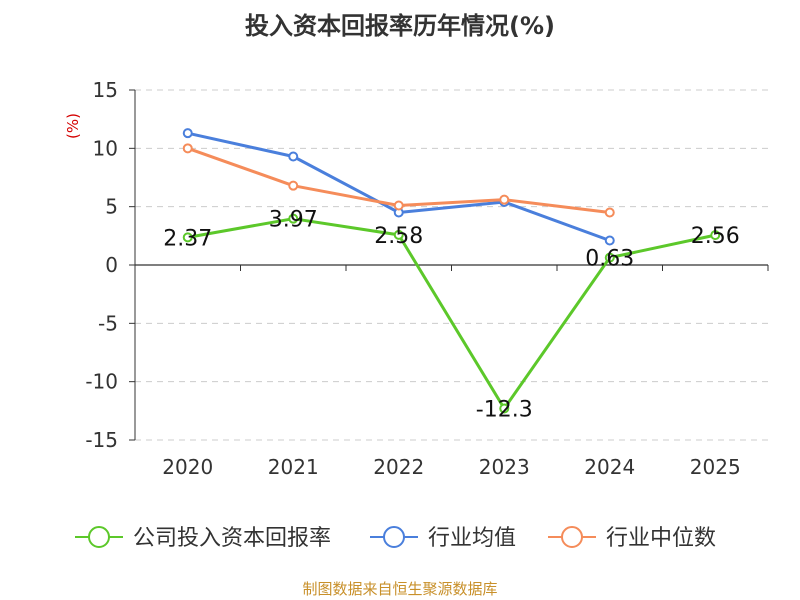  I want to click on data-label: 2.37, so click(187, 238).